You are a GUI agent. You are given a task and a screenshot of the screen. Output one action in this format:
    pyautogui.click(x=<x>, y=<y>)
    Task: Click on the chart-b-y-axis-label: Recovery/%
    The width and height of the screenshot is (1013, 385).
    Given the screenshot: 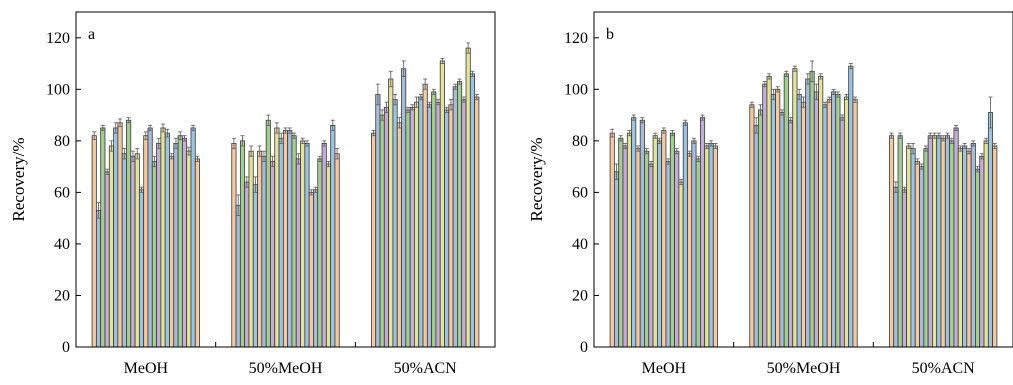 What is the action you would take?
    pyautogui.click(x=536, y=179)
    